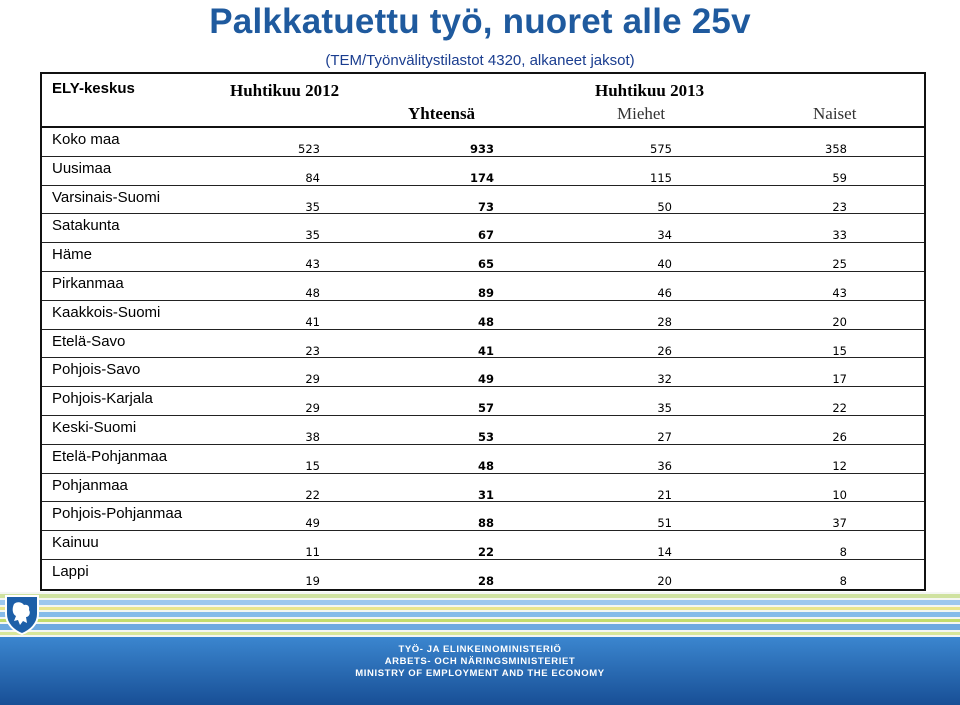 The image size is (960, 705). I want to click on region-name: Etelä-Savo, so click(89, 341).